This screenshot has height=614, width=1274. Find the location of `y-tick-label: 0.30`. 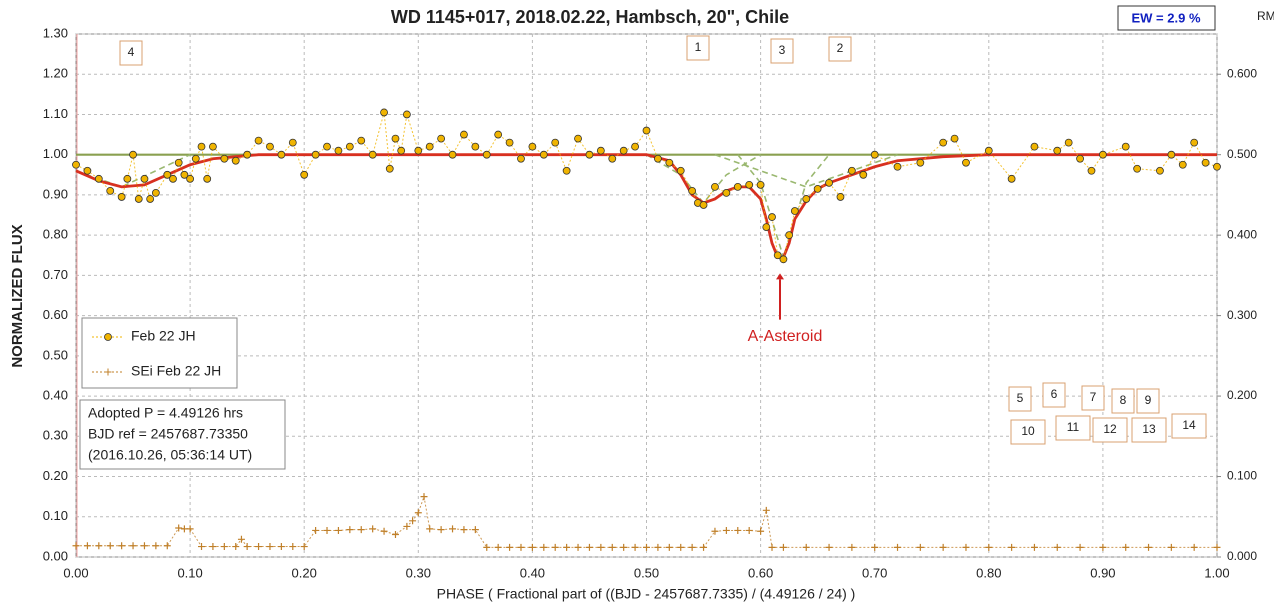

y-tick-label: 0.30 is located at coordinates (55, 435).